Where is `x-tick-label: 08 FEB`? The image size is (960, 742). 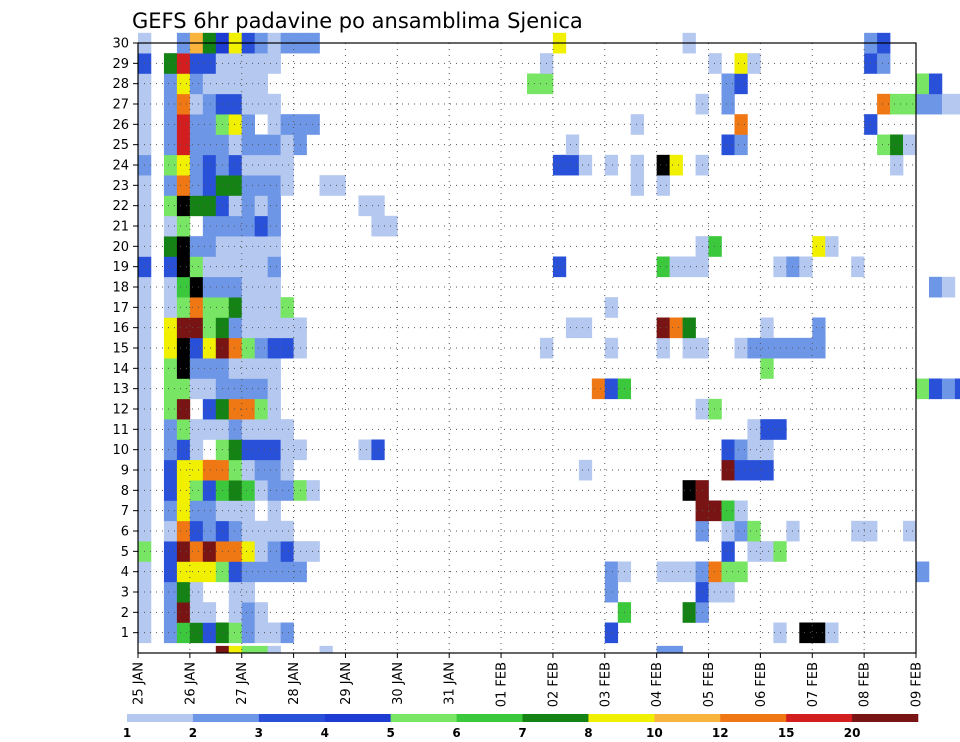 x-tick-label: 08 FEB is located at coordinates (865, 684).